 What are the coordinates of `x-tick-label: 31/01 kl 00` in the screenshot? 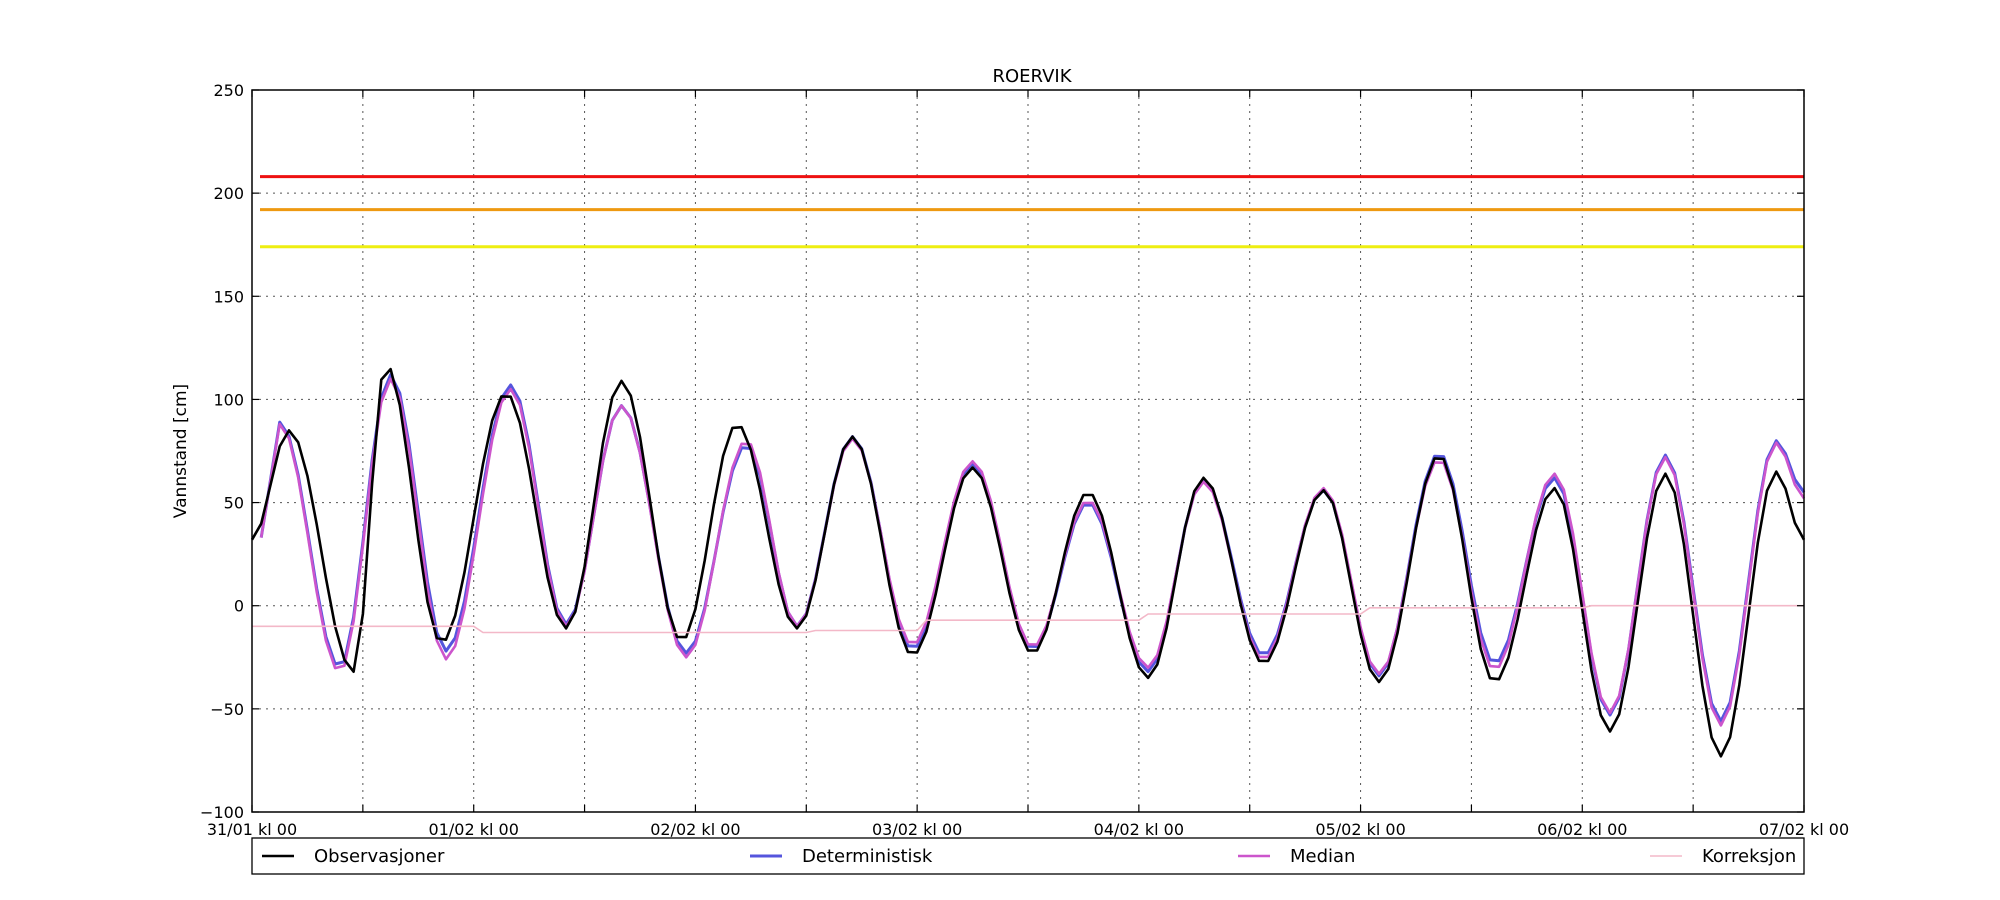 It's located at (252, 829).